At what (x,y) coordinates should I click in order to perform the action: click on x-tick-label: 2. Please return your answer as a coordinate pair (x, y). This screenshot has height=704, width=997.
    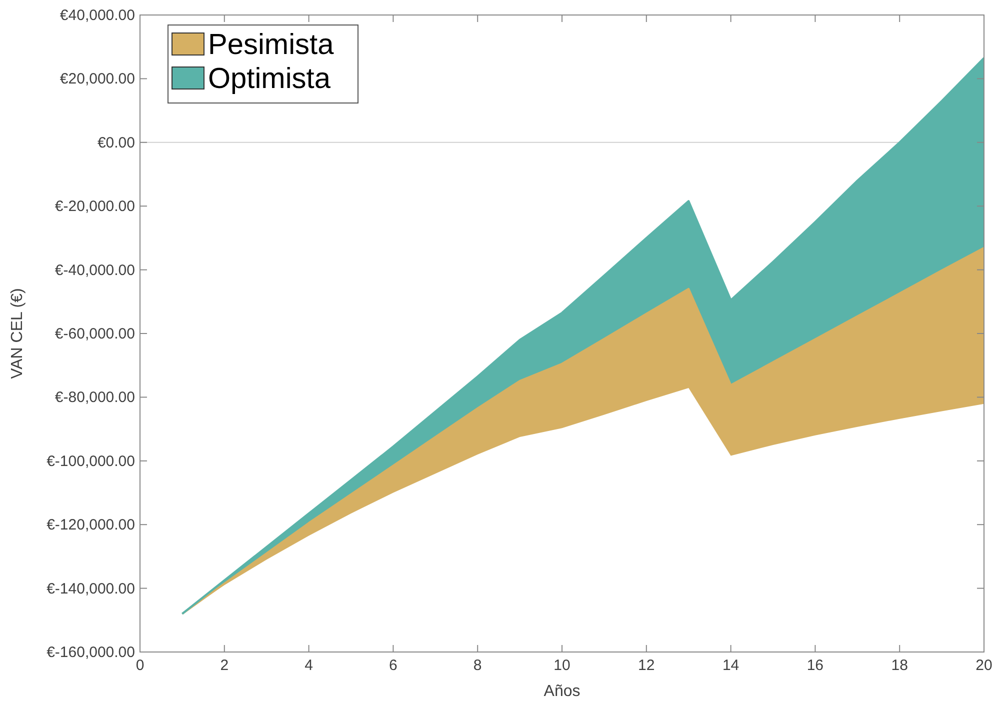
    Looking at the image, I should click on (224, 665).